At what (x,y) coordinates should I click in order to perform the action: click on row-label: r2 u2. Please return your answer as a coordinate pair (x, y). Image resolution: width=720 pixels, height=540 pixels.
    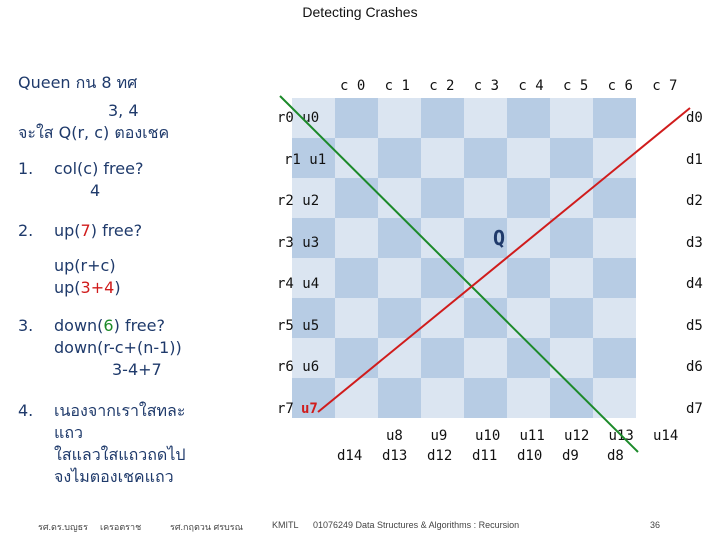
    Looking at the image, I should click on (298, 201).